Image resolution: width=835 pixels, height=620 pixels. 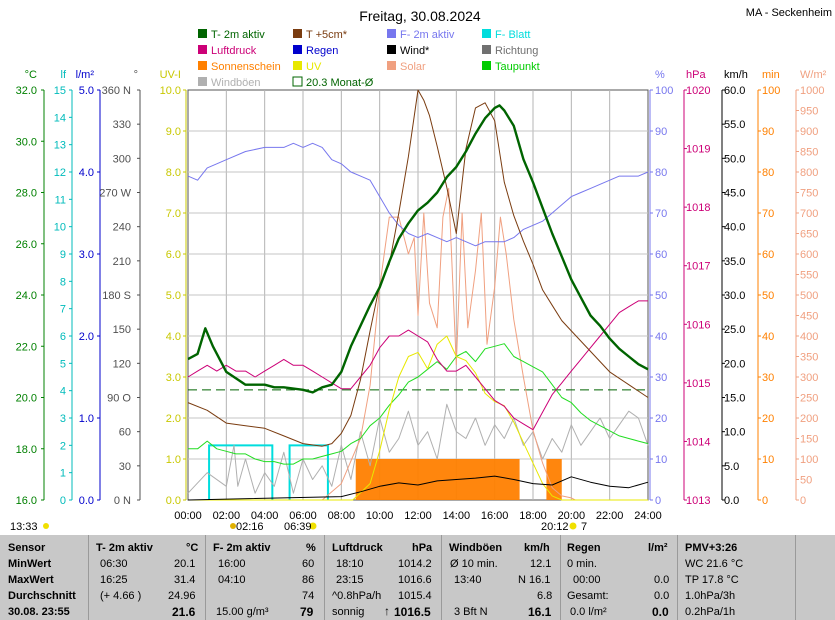 I want to click on footer-wind-max-value: N 16.1, so click(x=534, y=580).